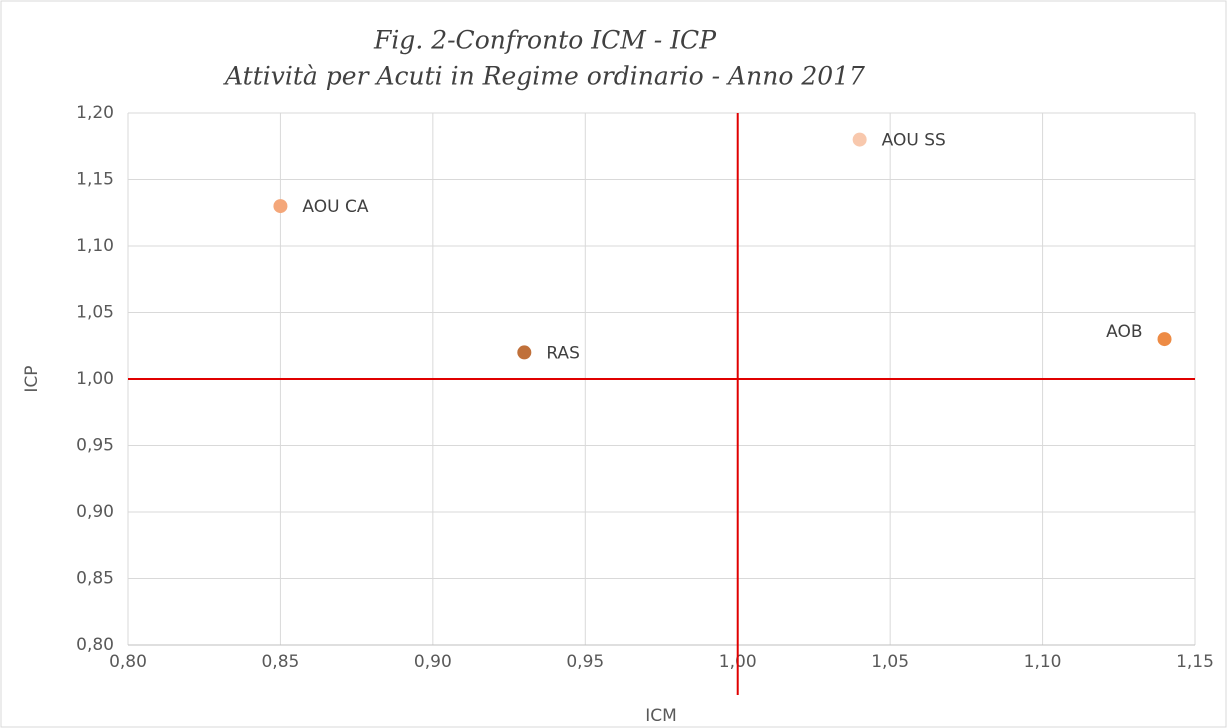 The width and height of the screenshot is (1227, 728). I want to click on point-label: AOU CA, so click(335, 207).